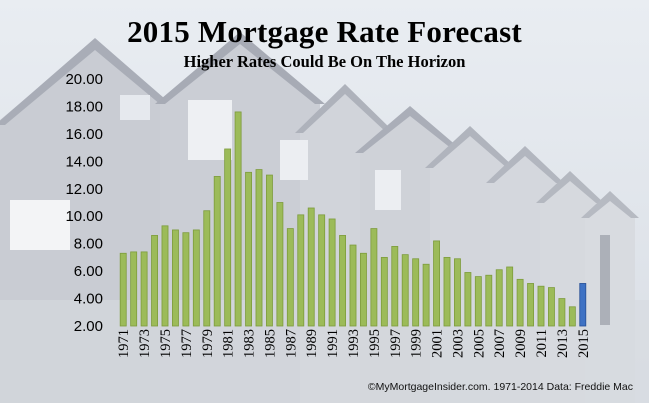 The height and width of the screenshot is (403, 649). I want to click on bar-1982, so click(238, 219).